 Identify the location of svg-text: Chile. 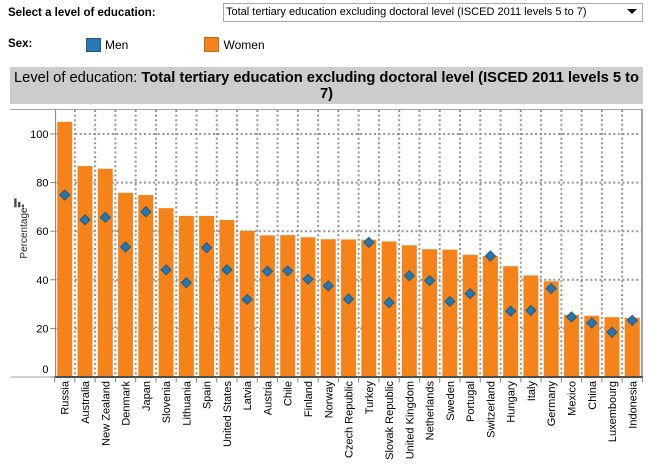
(289, 393).